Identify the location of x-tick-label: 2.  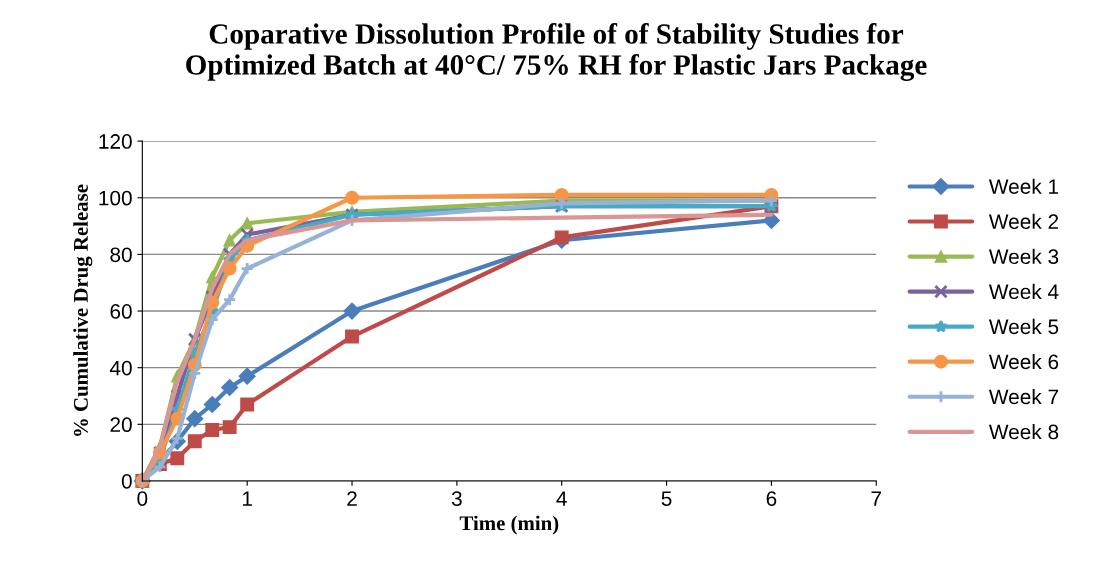
(352, 498).